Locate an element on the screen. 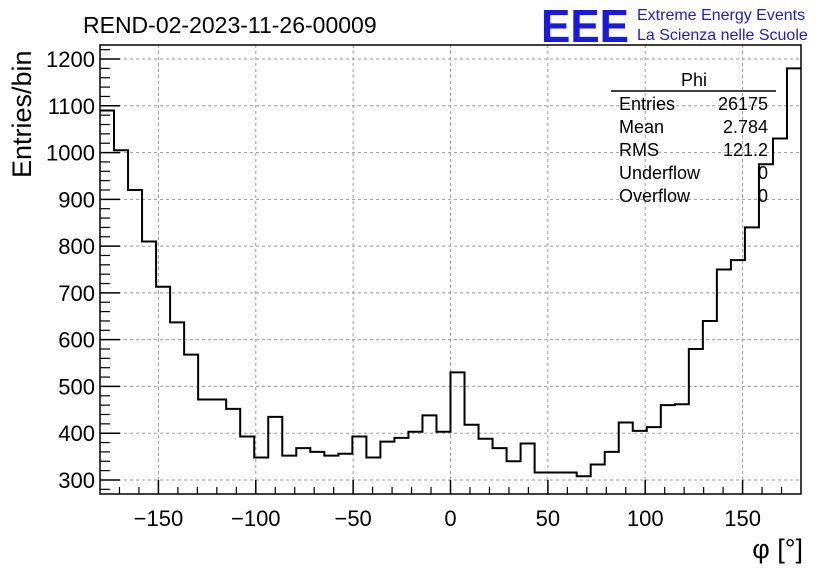 The width and height of the screenshot is (836, 572). y-tick-label: 1100 is located at coordinates (71, 106).